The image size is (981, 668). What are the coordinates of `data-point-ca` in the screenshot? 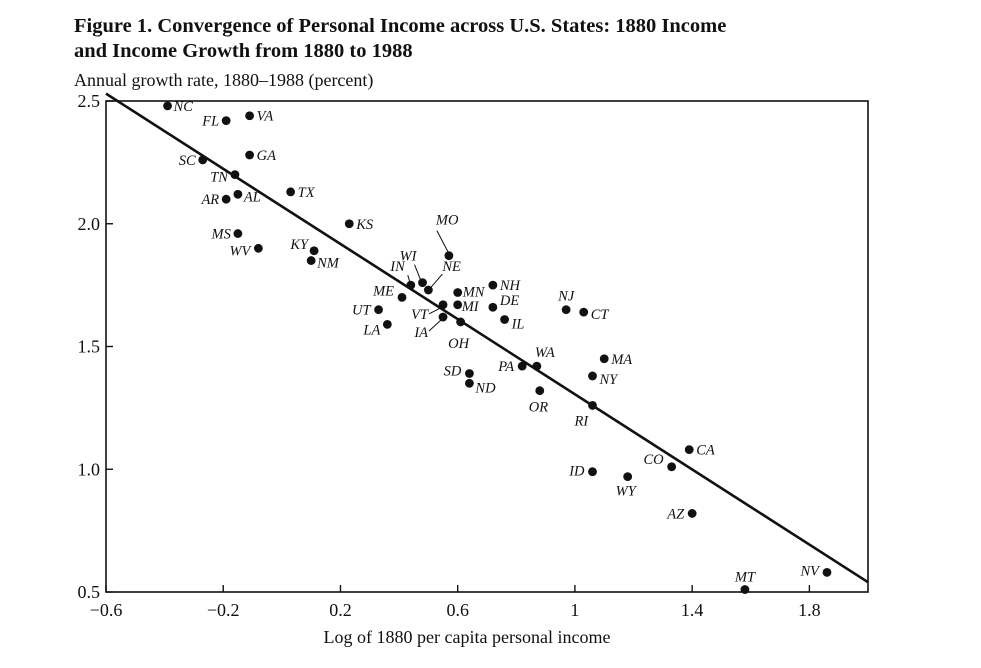 It's located at (689, 450).